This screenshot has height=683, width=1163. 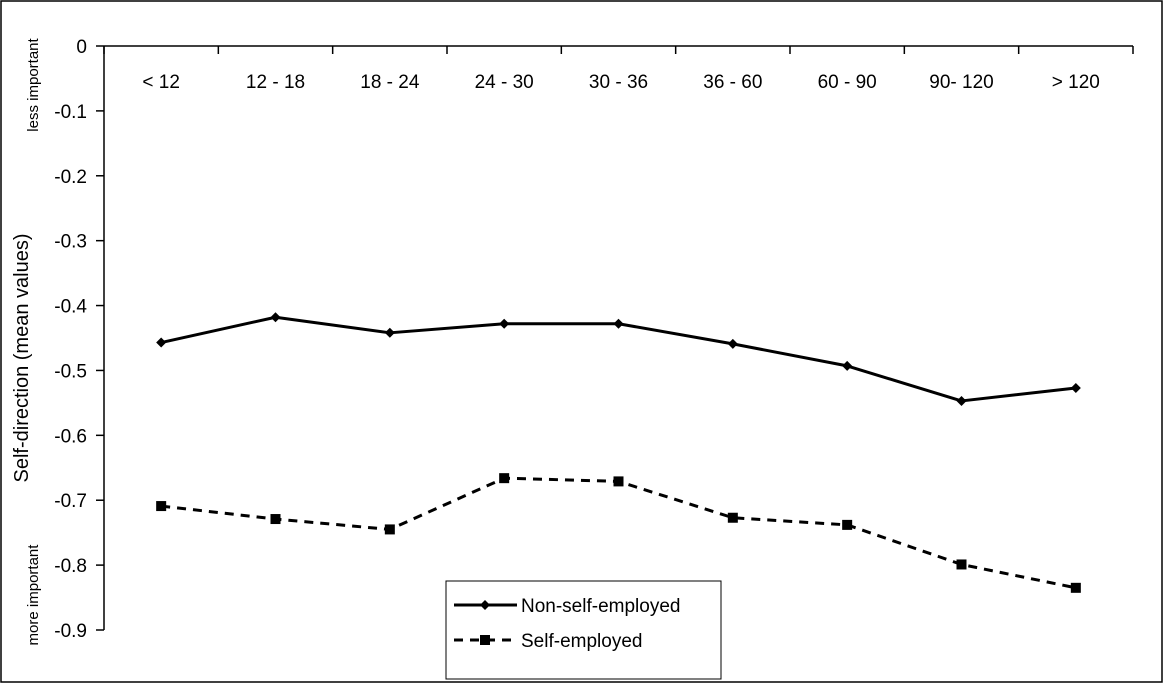 What do you see at coordinates (70, 307) in the screenshot?
I see `y-tick-label: -0.4` at bounding box center [70, 307].